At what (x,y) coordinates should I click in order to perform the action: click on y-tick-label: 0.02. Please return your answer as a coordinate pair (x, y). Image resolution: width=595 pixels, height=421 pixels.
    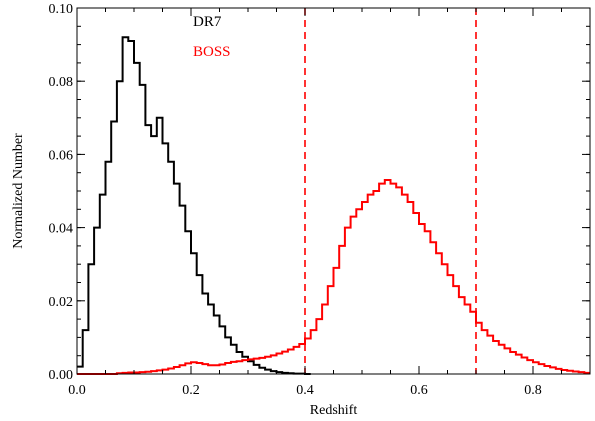
    Looking at the image, I should click on (61, 302).